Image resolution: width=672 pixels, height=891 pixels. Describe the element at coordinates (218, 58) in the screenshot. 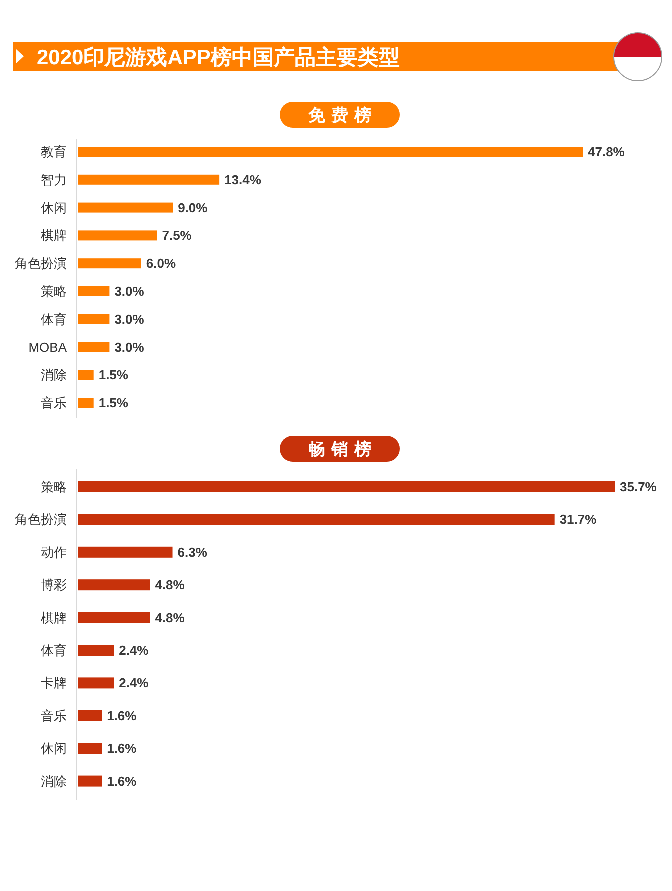

I see `chart-title: 2020印尼游戏APP榜中国产品主要类型` at that location.